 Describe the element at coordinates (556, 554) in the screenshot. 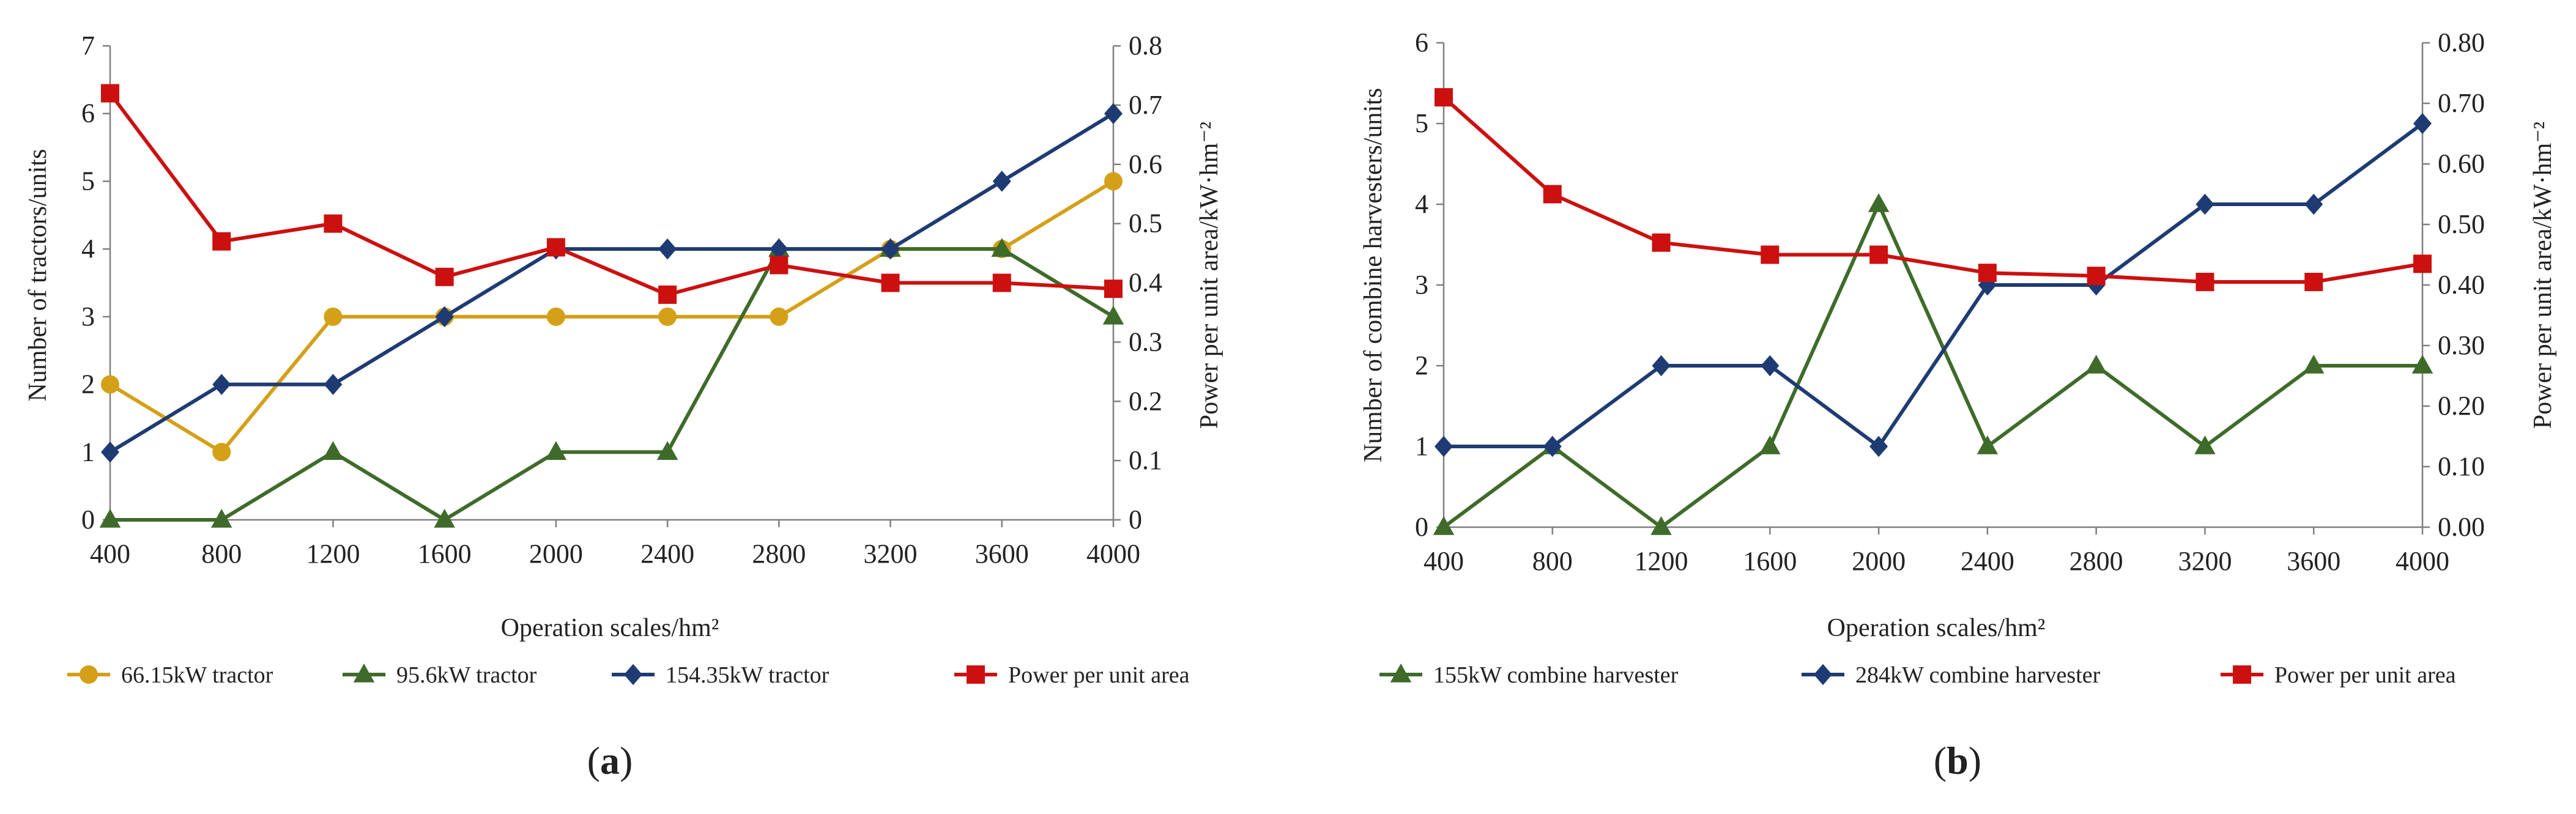

I see `panel-a-x-tick-label: 2000` at that location.